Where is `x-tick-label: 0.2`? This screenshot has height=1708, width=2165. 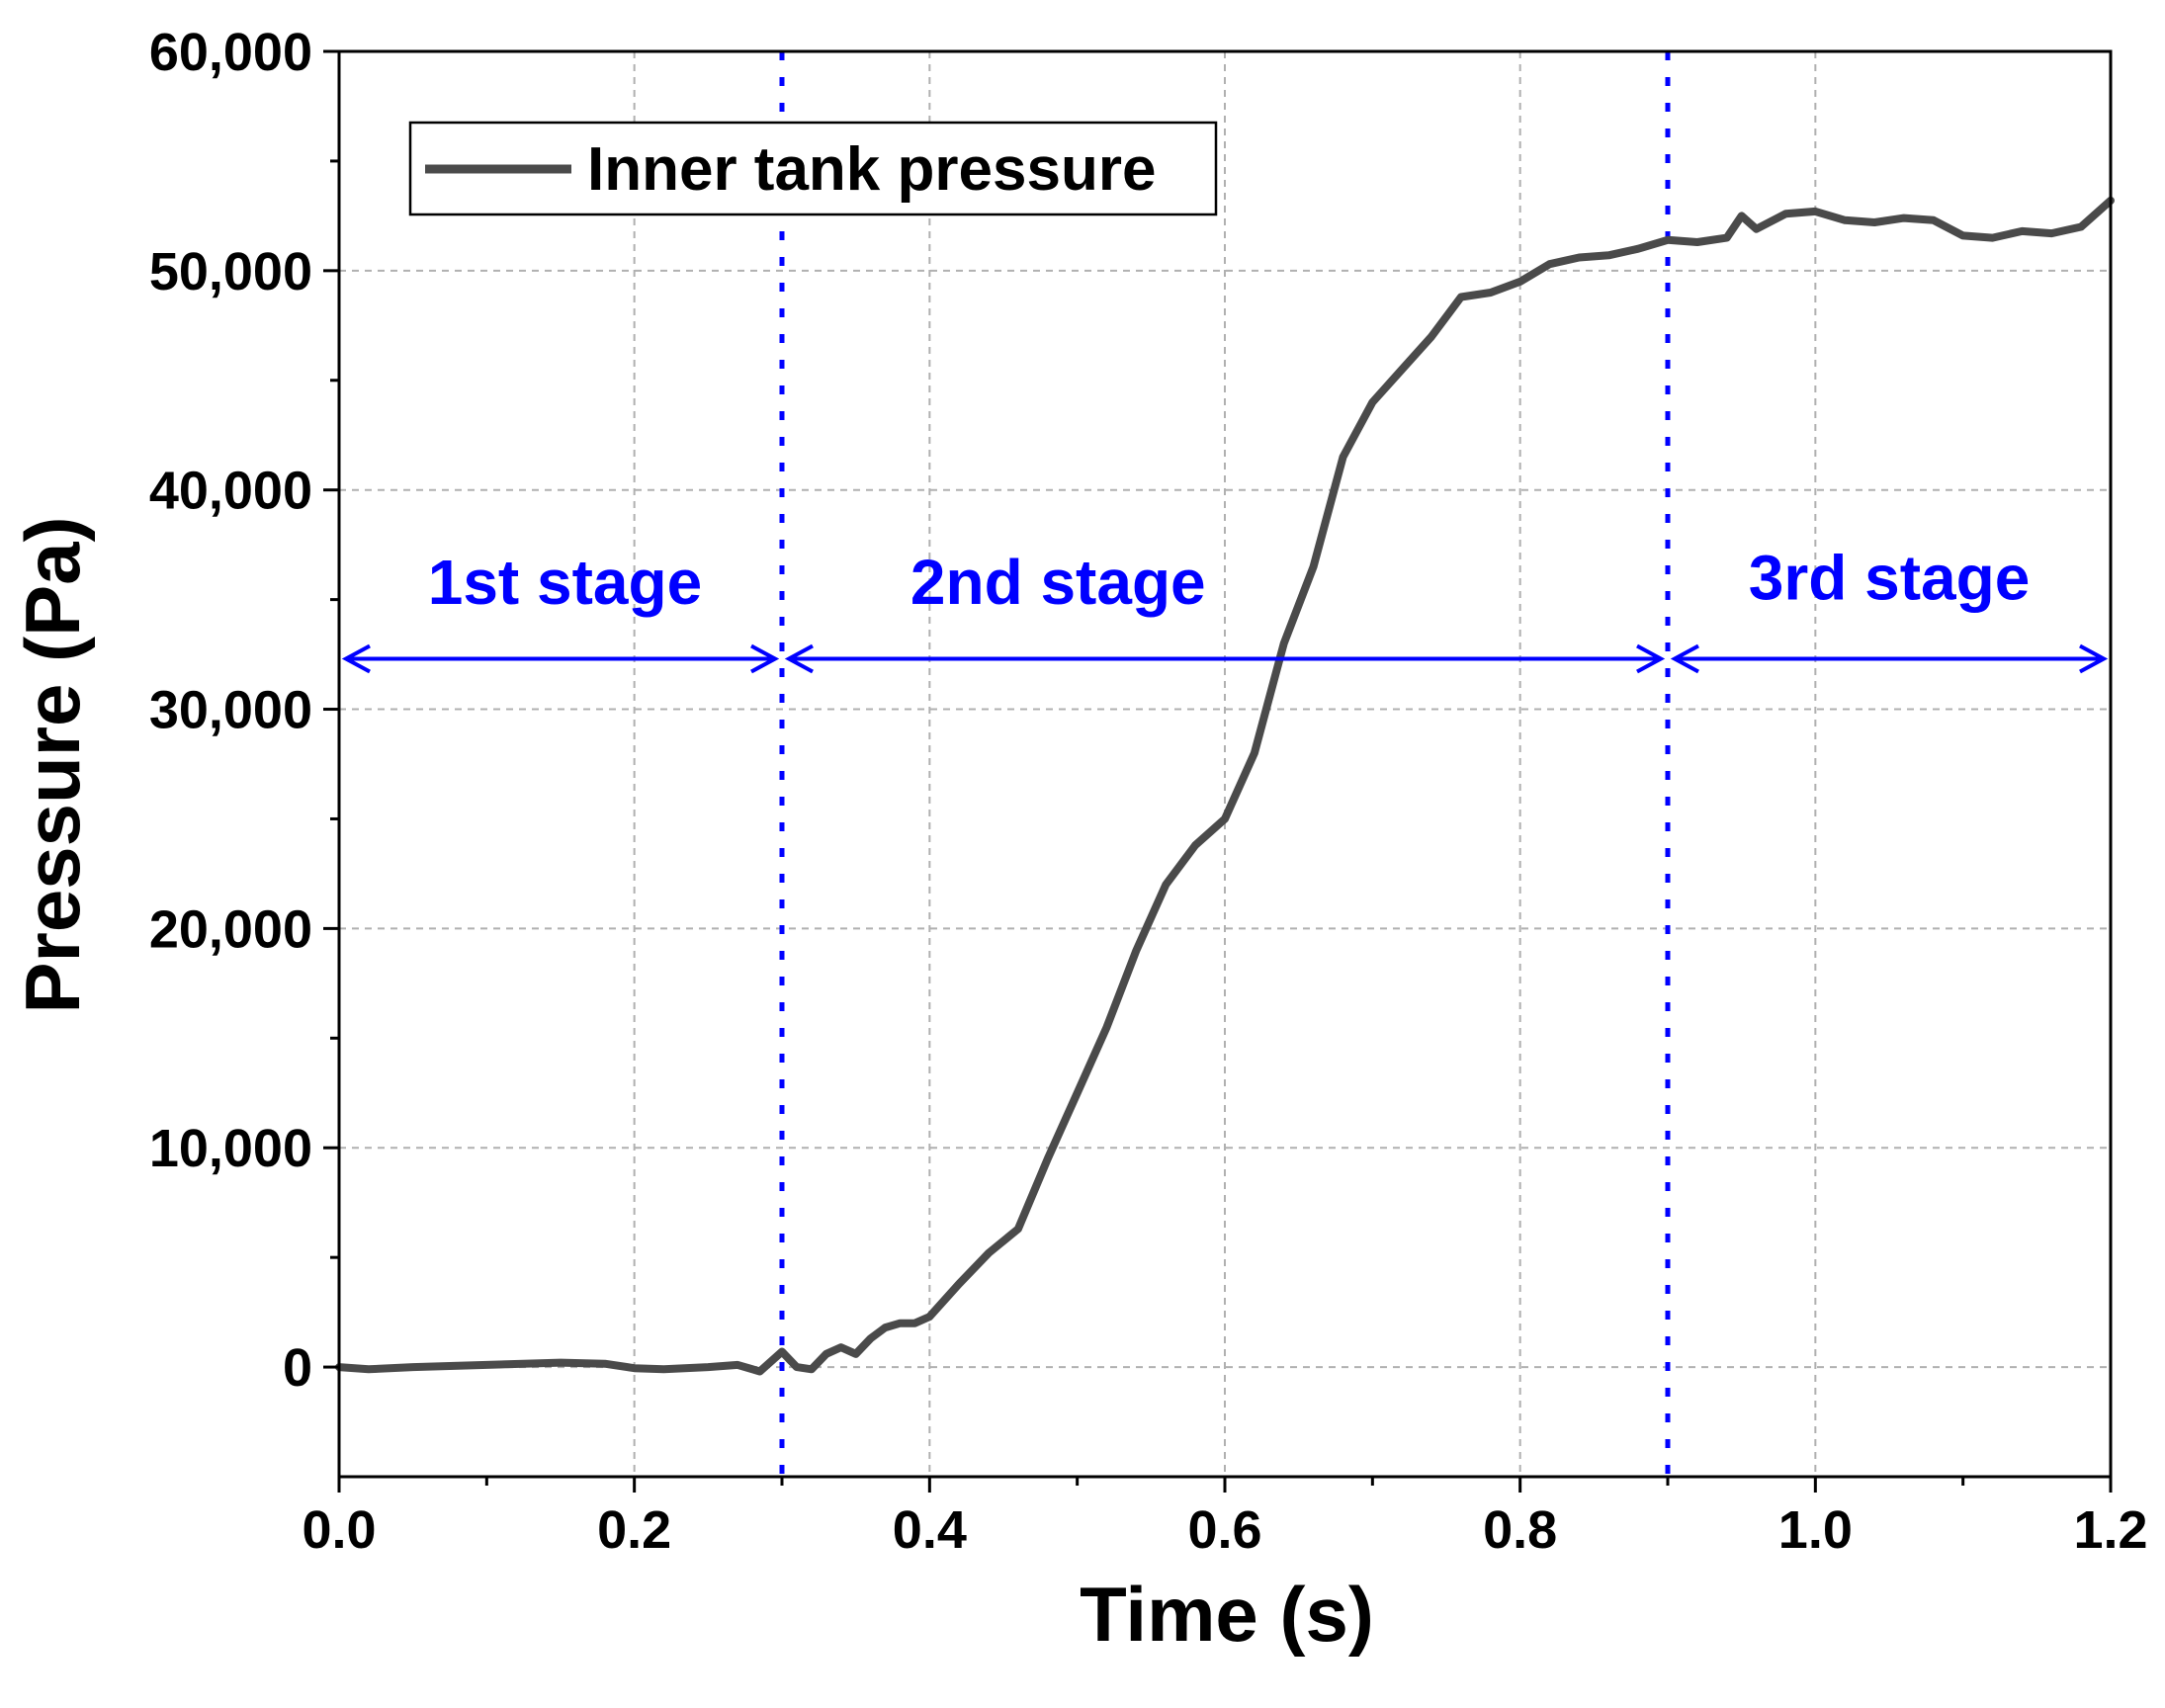
x-tick-label: 0.2 is located at coordinates (634, 1530).